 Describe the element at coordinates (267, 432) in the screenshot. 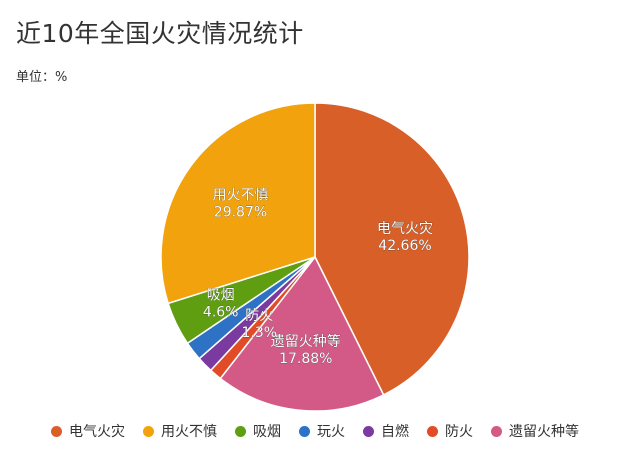

I see `legend-label: 吸烟` at that location.